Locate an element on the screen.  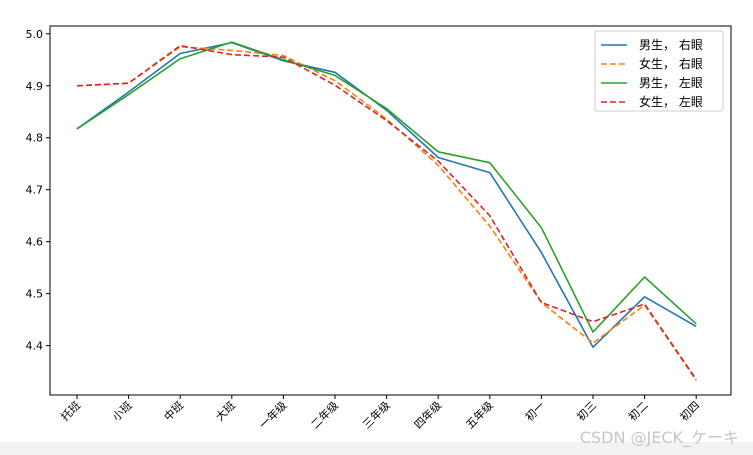
x-tick-label: 中班 is located at coordinates (174, 411).